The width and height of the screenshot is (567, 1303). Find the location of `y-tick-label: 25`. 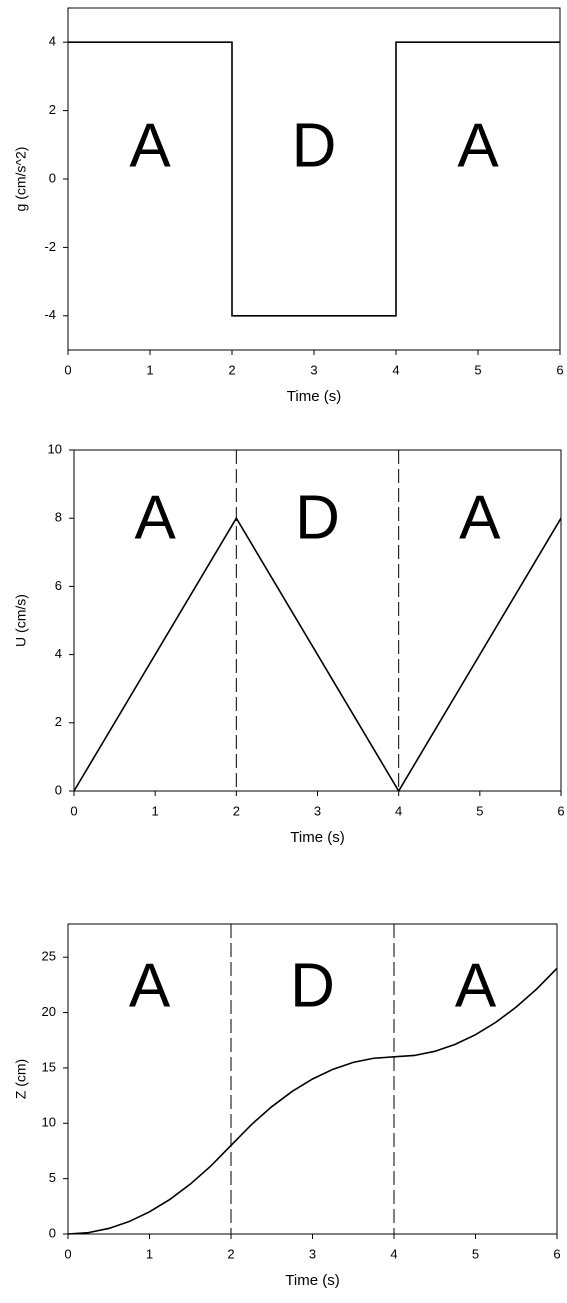

y-tick-label: 25 is located at coordinates (49, 956).